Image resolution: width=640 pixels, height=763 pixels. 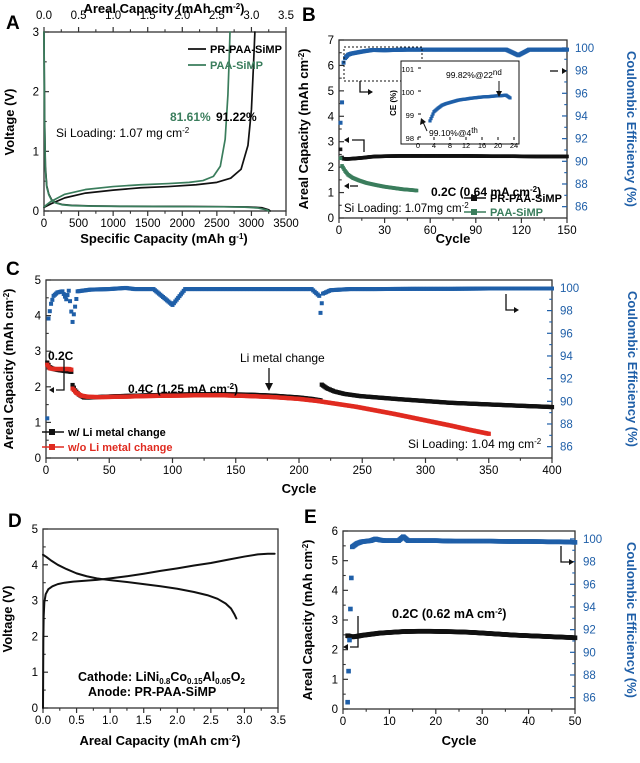 I want to click on panel-a-label: A, so click(x=13, y=23).